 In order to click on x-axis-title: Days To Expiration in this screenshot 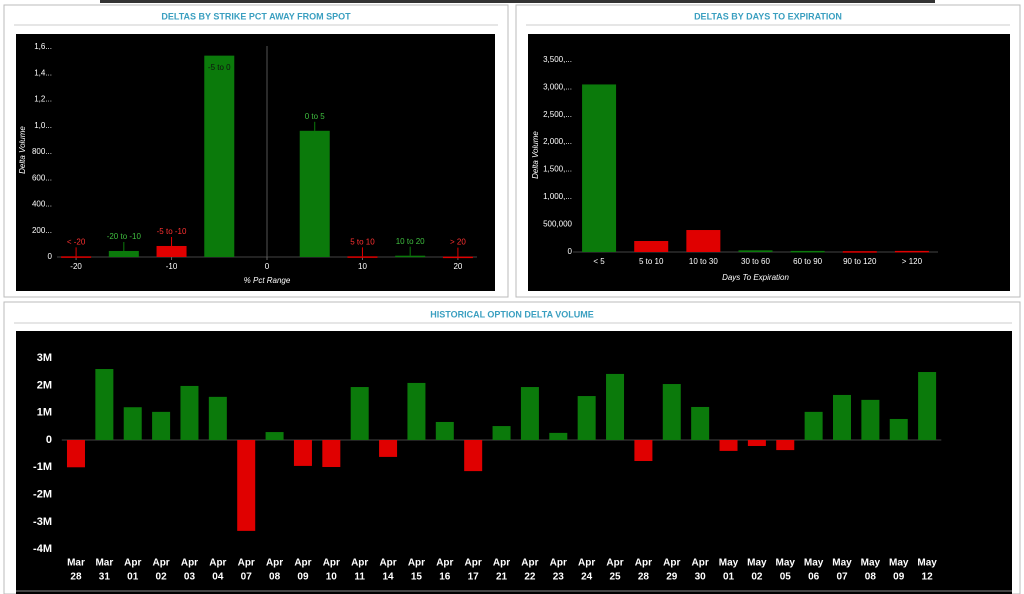, I will do `click(755, 277)`.